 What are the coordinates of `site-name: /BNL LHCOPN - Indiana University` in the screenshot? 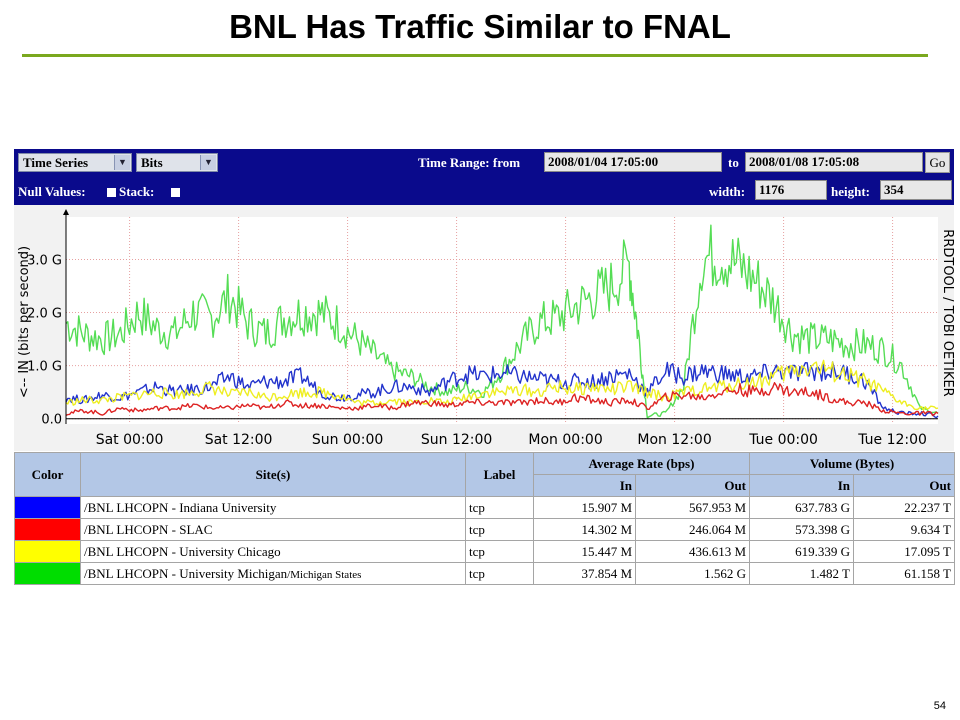 It's located at (180, 507).